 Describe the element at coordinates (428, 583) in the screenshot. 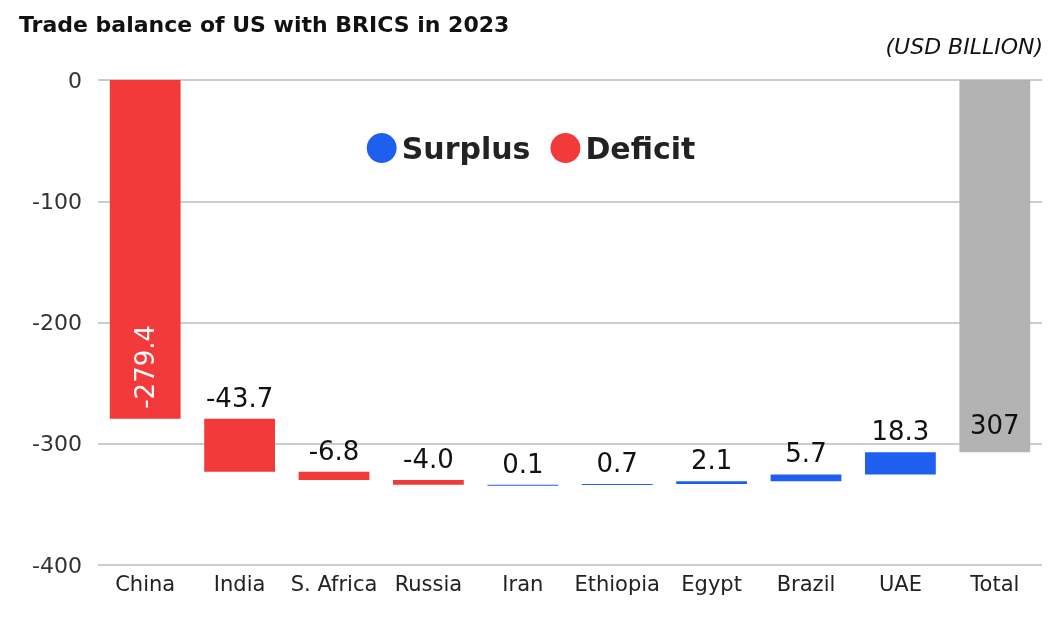

I see `x-tick-label: Russia` at that location.